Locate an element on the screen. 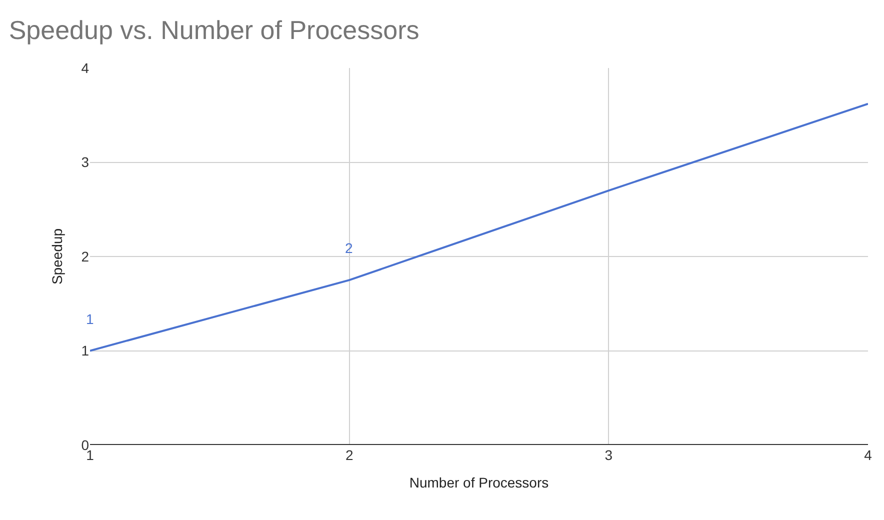 The image size is (884, 520). y-tick-label: 2 is located at coordinates (85, 256).